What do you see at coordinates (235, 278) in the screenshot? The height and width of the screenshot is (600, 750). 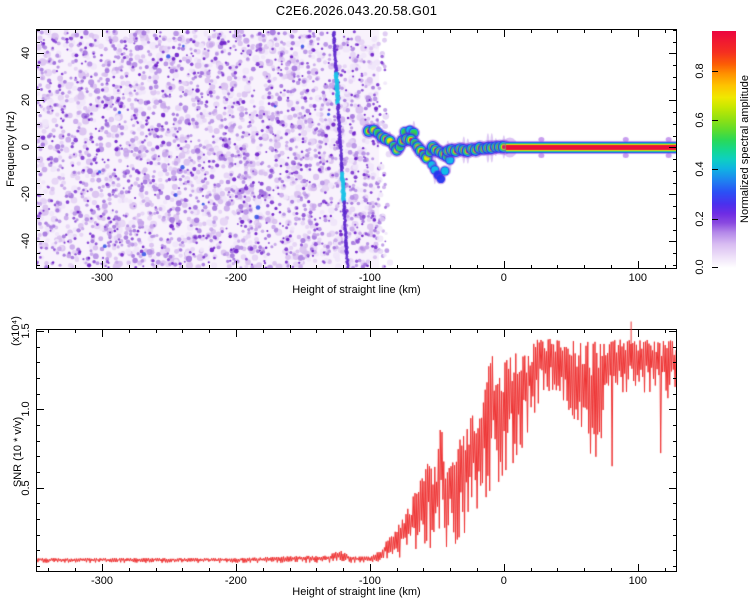 I see `x-tick-label: -200` at bounding box center [235, 278].